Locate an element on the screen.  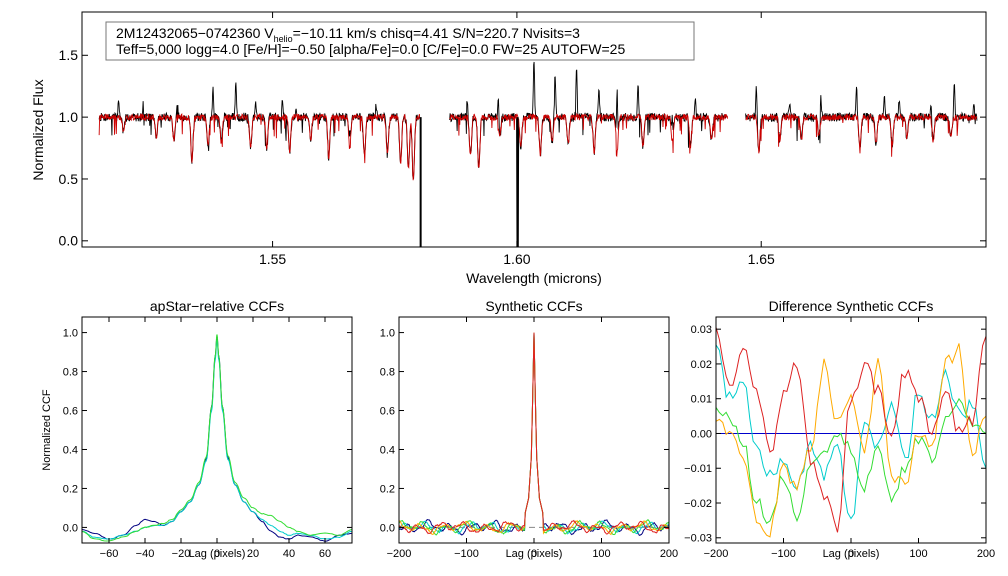
series-line-orange is located at coordinates (851, 440).